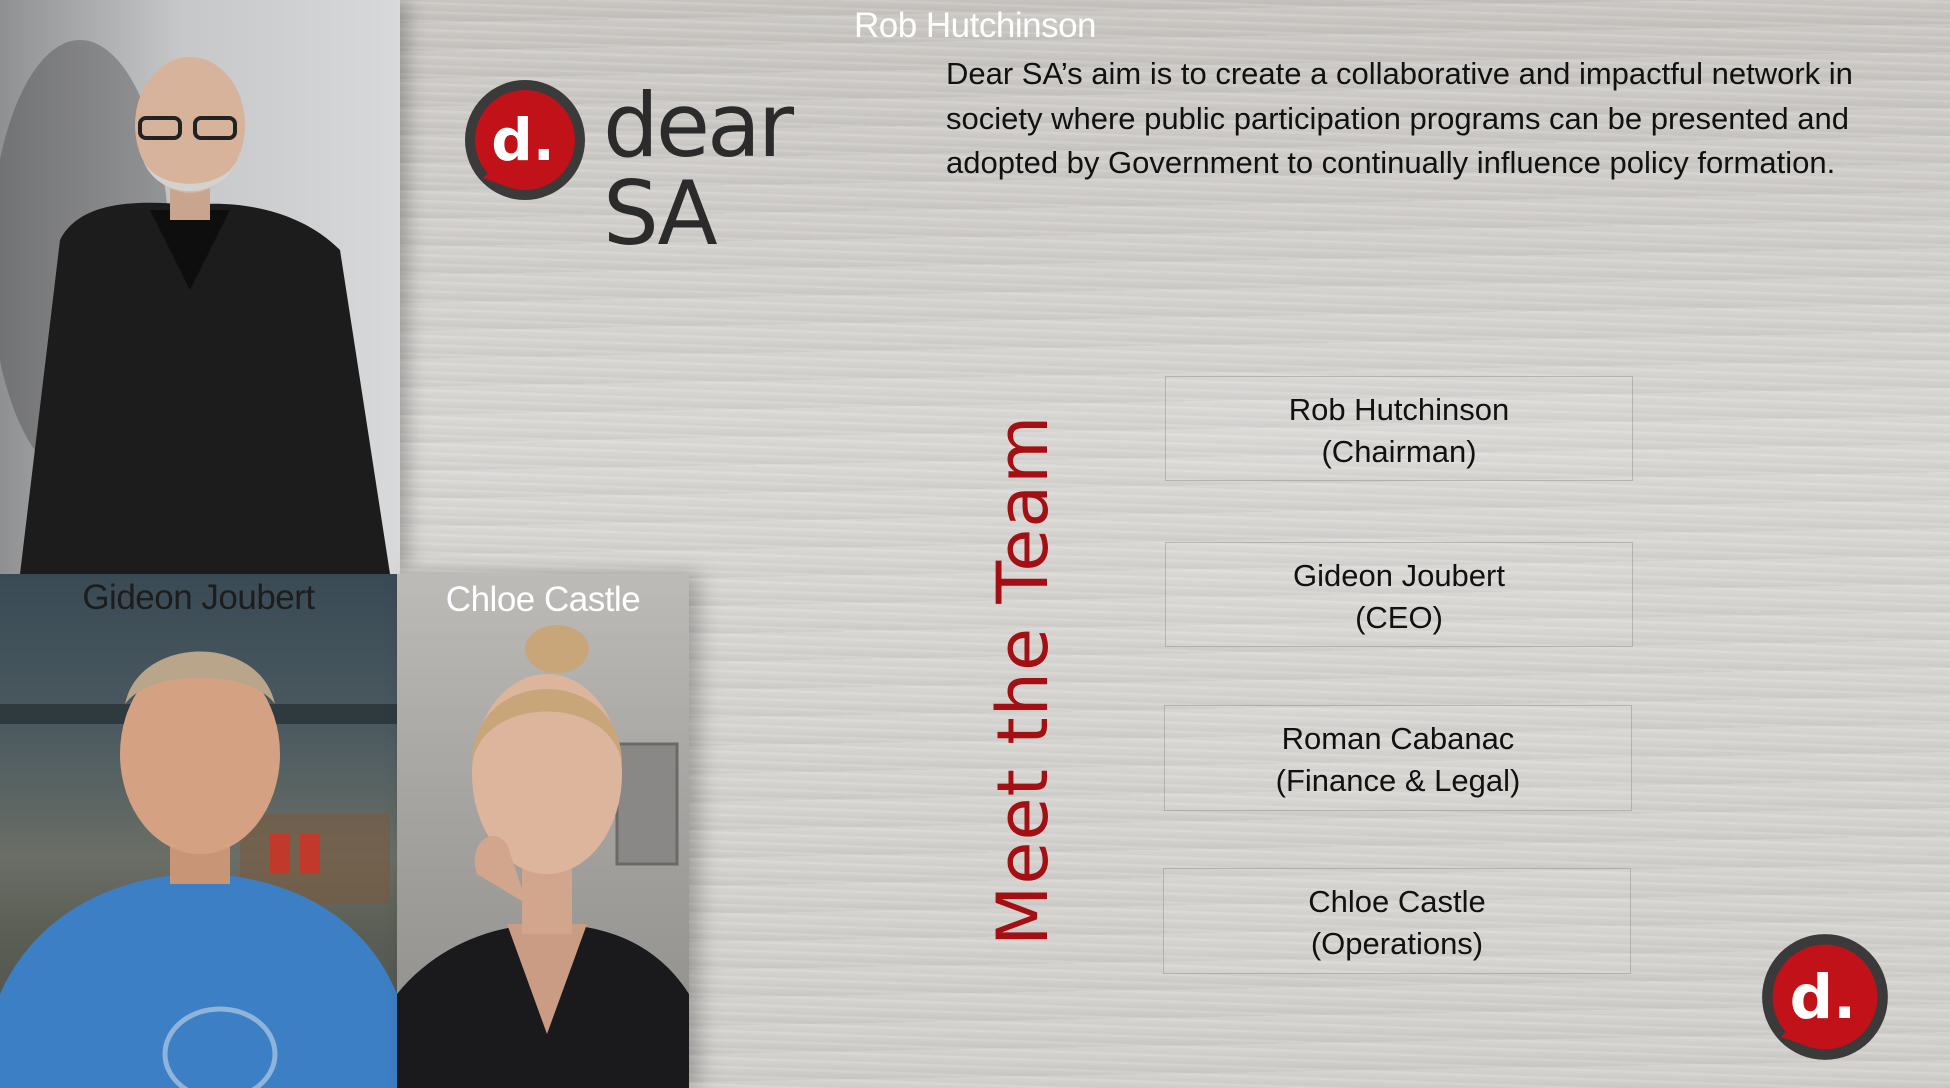 The height and width of the screenshot is (1088, 1950). What do you see at coordinates (975, 25) in the screenshot?
I see `photo-caption-rob: Rob Hutchinson` at bounding box center [975, 25].